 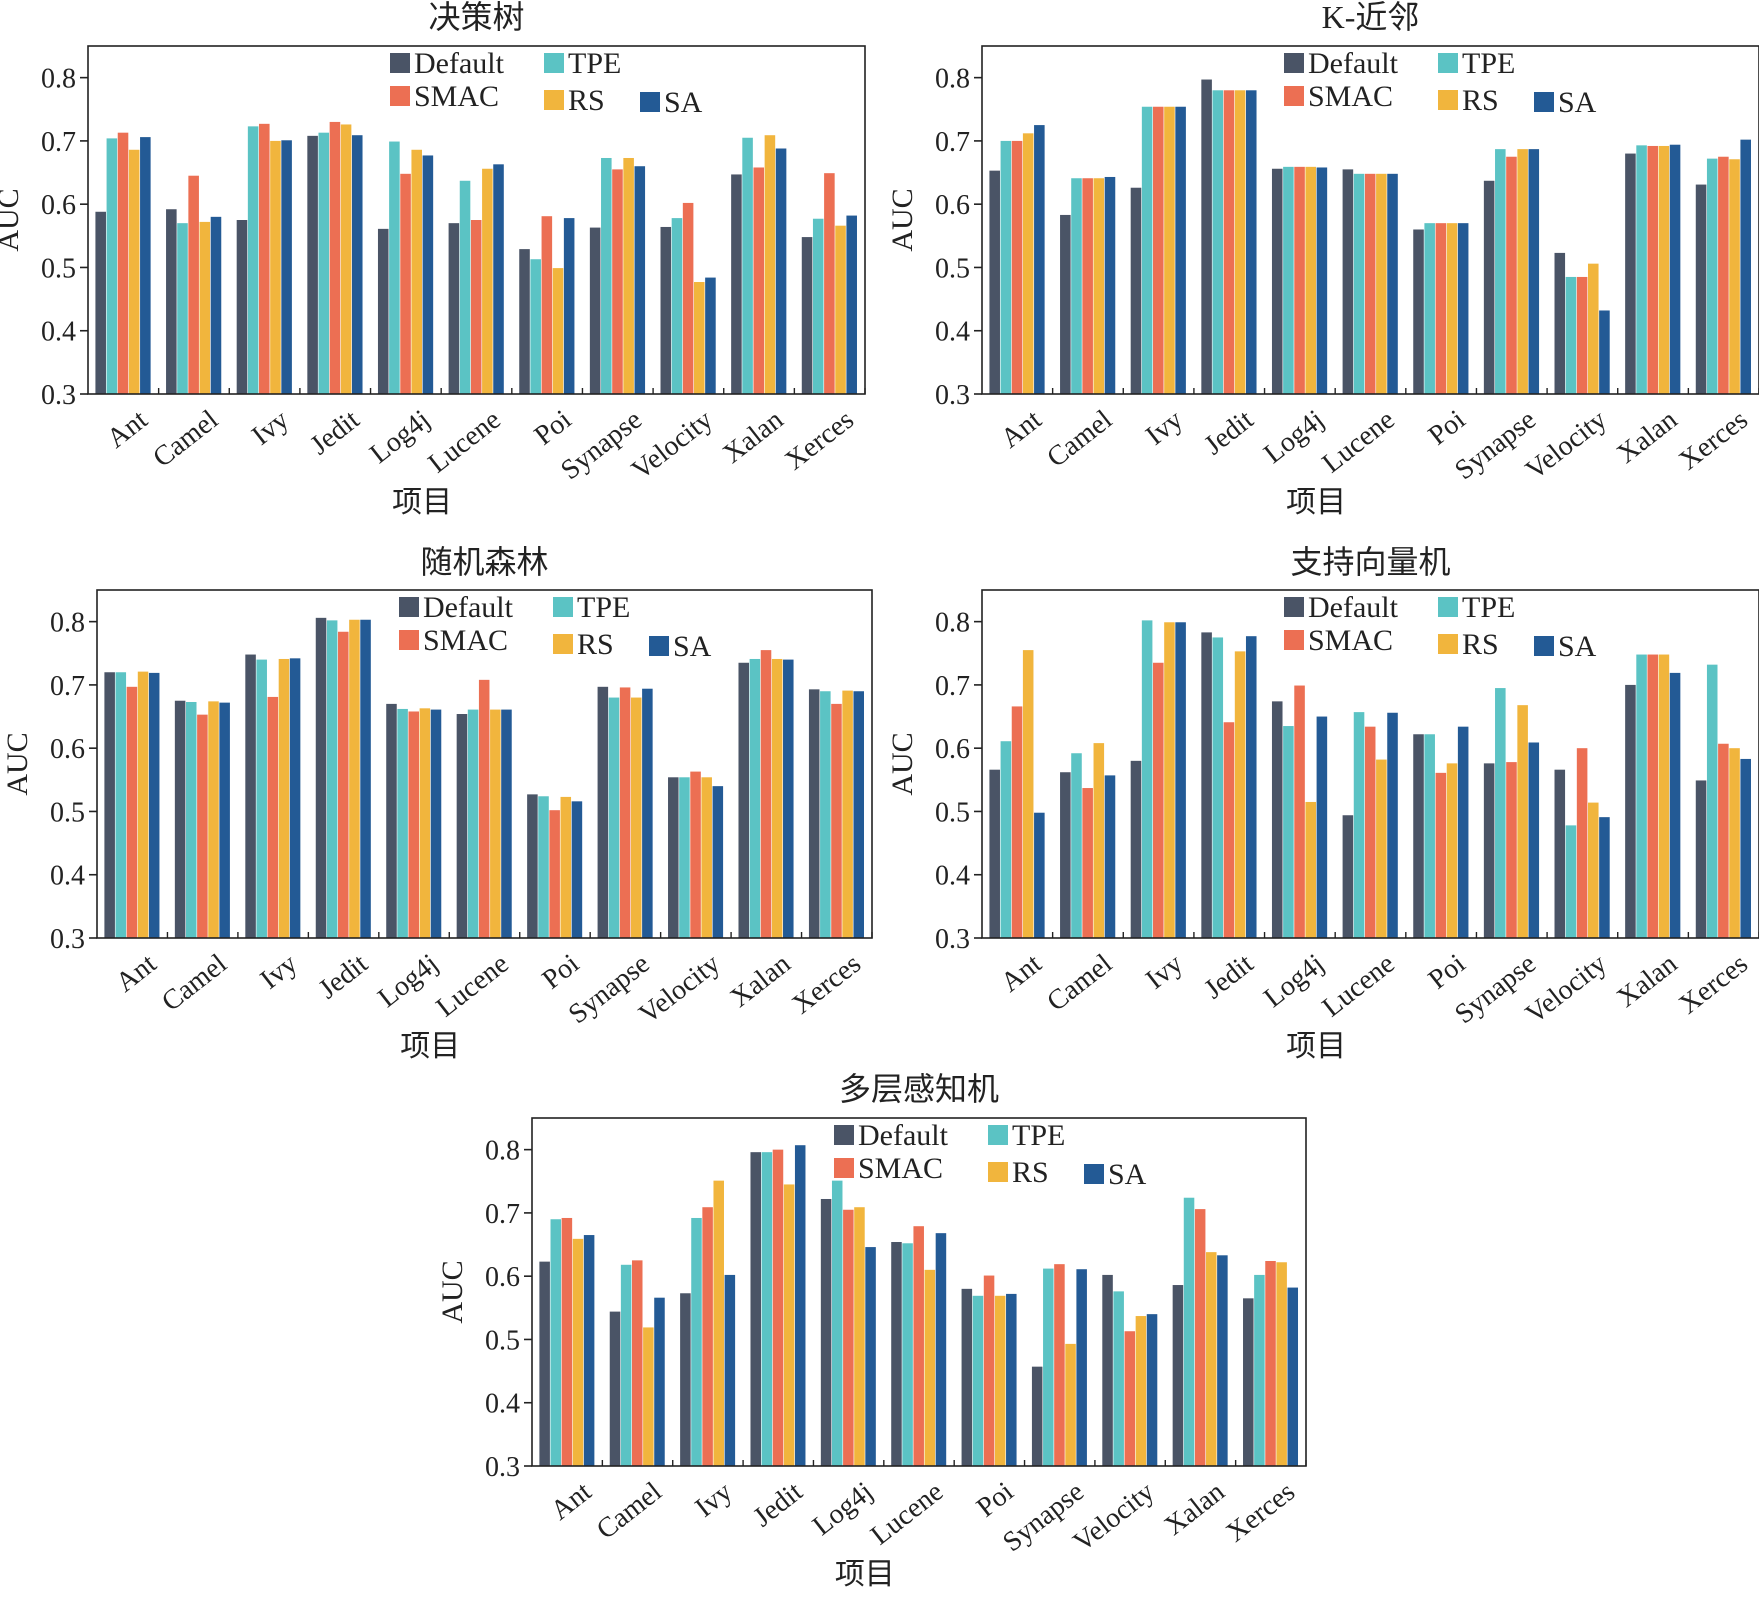 What do you see at coordinates (595, 310) in the screenshot?
I see `bar-synapse-default` at bounding box center [595, 310].